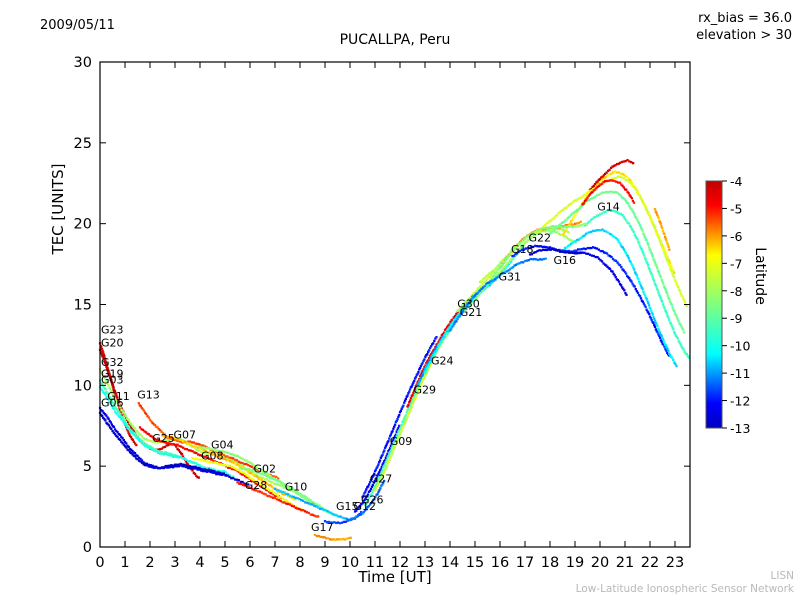  I want to click on prn-annotation: G22, so click(540, 237).